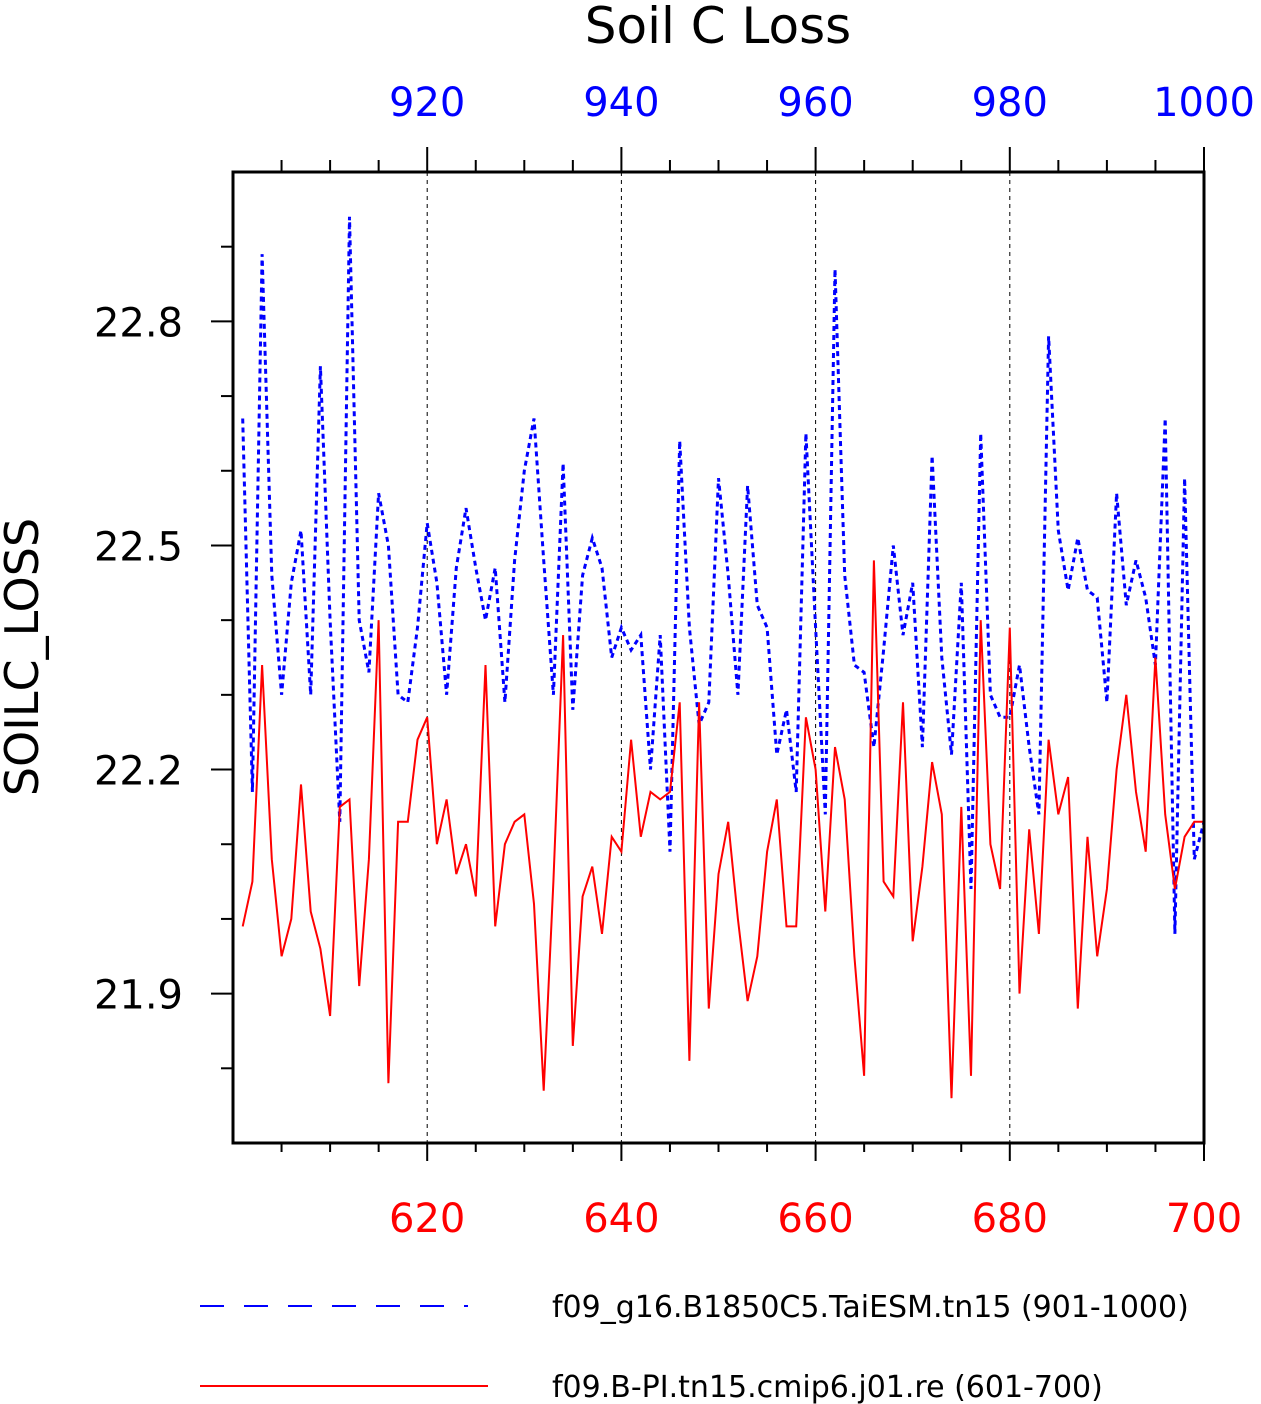  I want to click on bottom-tick-label: 660, so click(815, 1219).